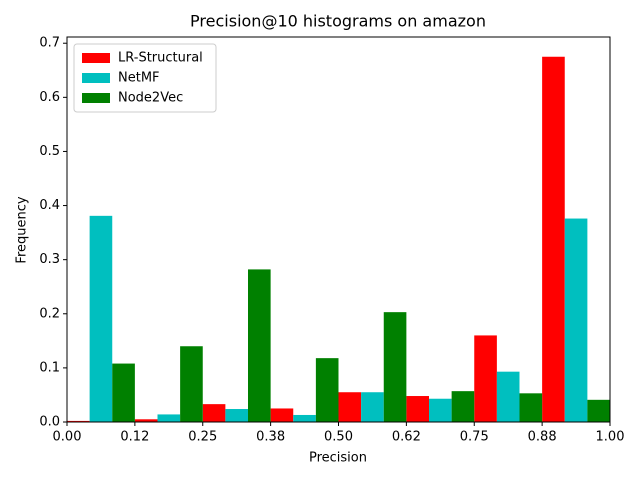  Describe the element at coordinates (134, 437) in the screenshot. I see `x-tick-label: 0.12` at that location.